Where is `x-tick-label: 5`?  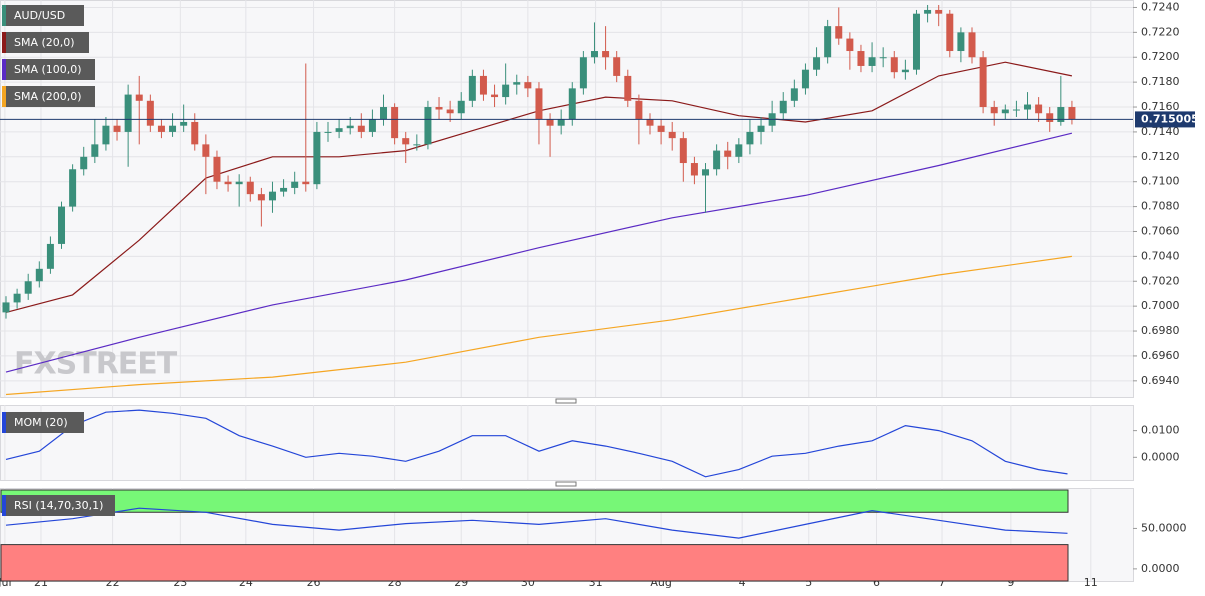
x-tick-label: 5 is located at coordinates (808, 582).